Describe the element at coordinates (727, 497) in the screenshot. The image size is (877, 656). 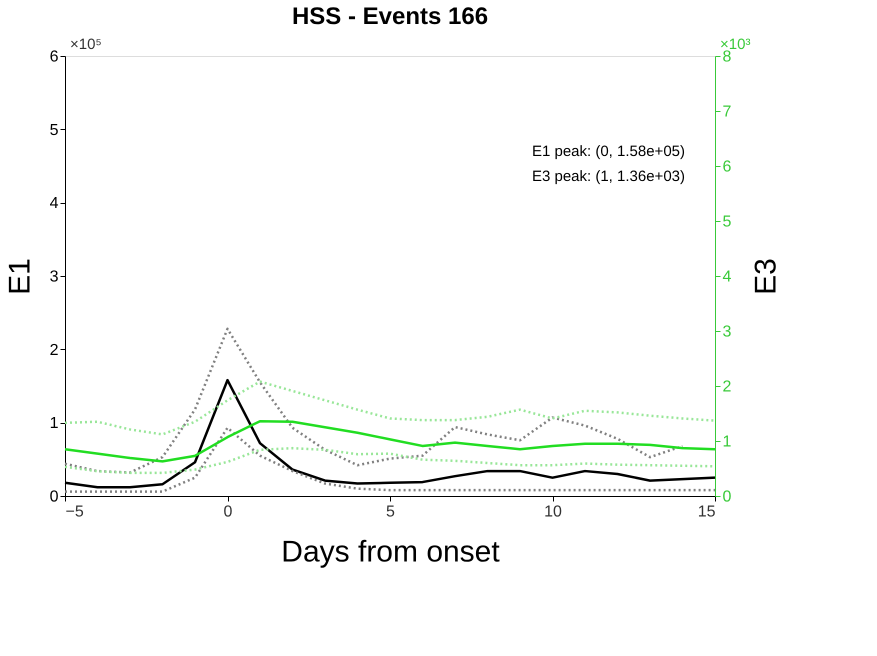
I see `y2-tick-label: 0` at that location.